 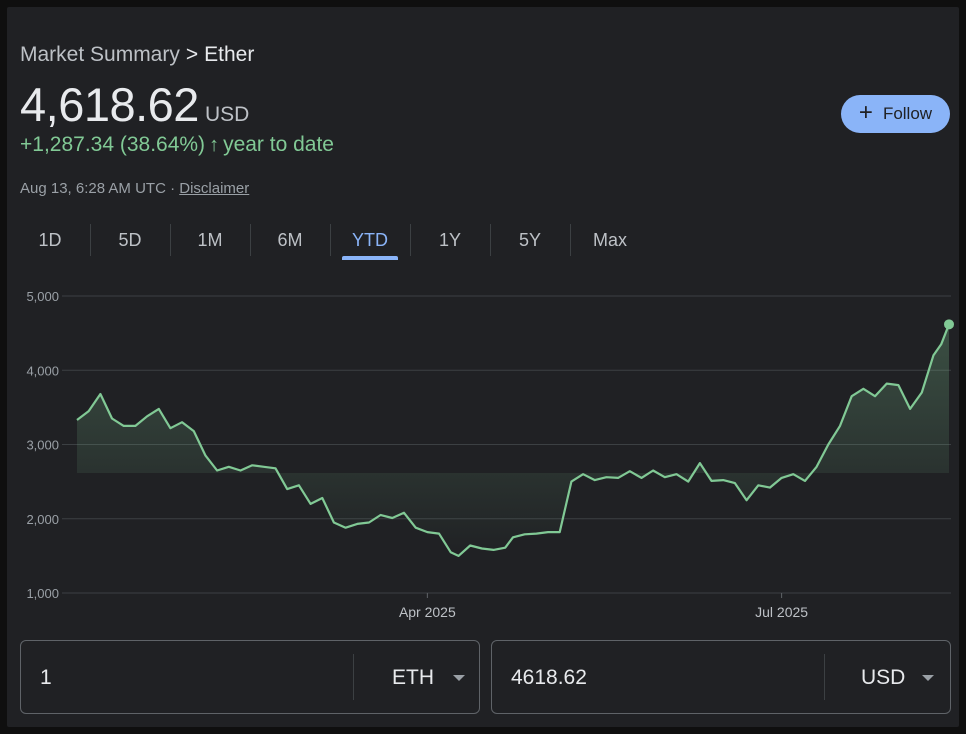 I want to click on converter-to-unit: USD, so click(x=883, y=677).